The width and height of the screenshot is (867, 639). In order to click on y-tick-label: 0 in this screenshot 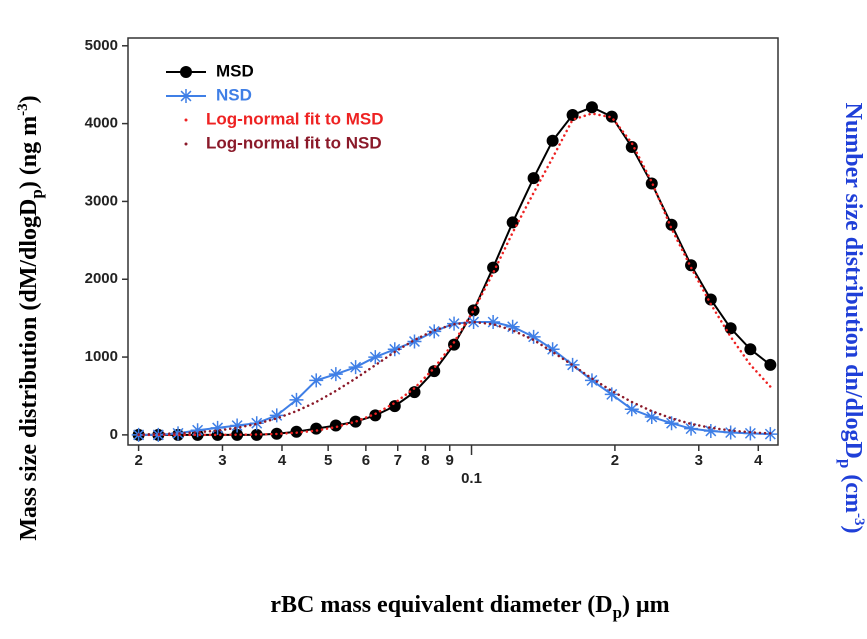, I will do `click(114, 434)`.